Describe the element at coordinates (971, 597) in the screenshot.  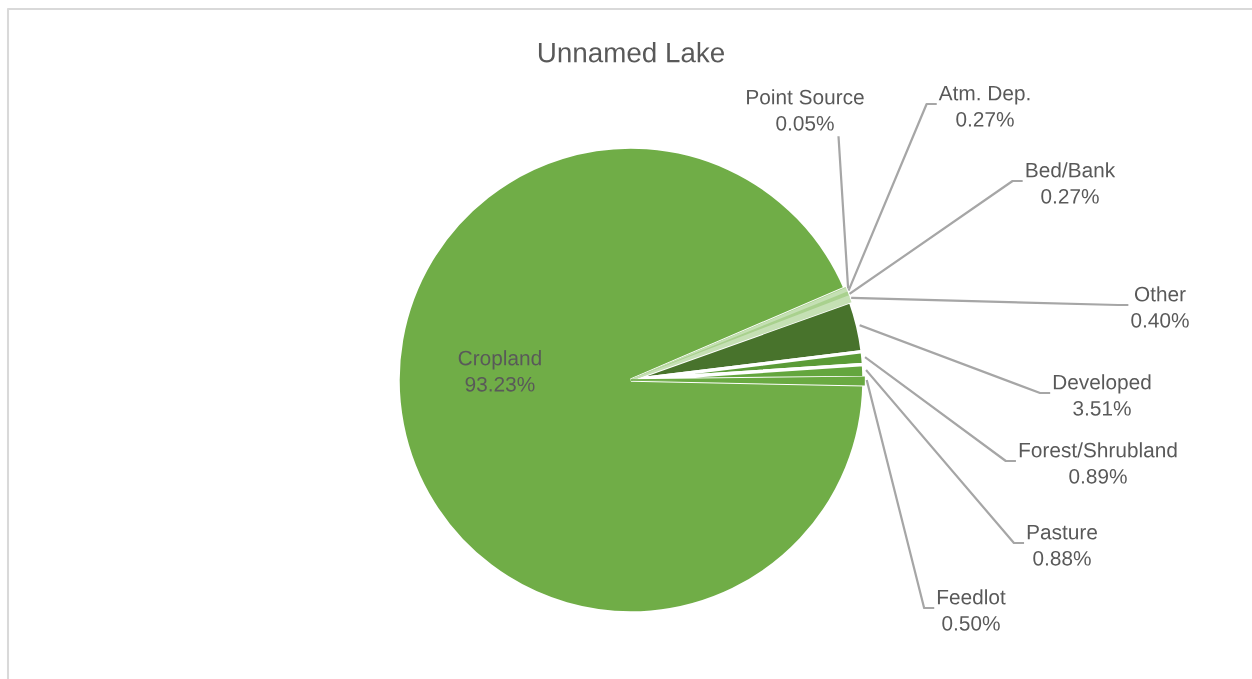
I see `slice-label: Feedlot` at that location.